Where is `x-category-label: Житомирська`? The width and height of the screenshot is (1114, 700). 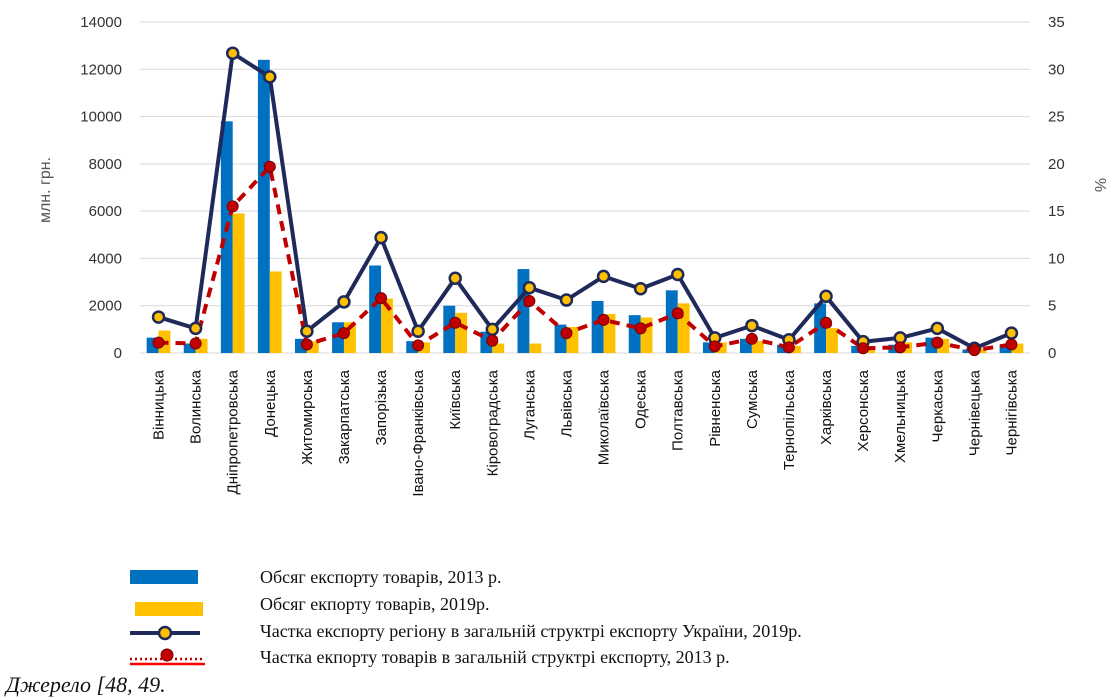
x-category-label: Житомирська is located at coordinates (307, 417).